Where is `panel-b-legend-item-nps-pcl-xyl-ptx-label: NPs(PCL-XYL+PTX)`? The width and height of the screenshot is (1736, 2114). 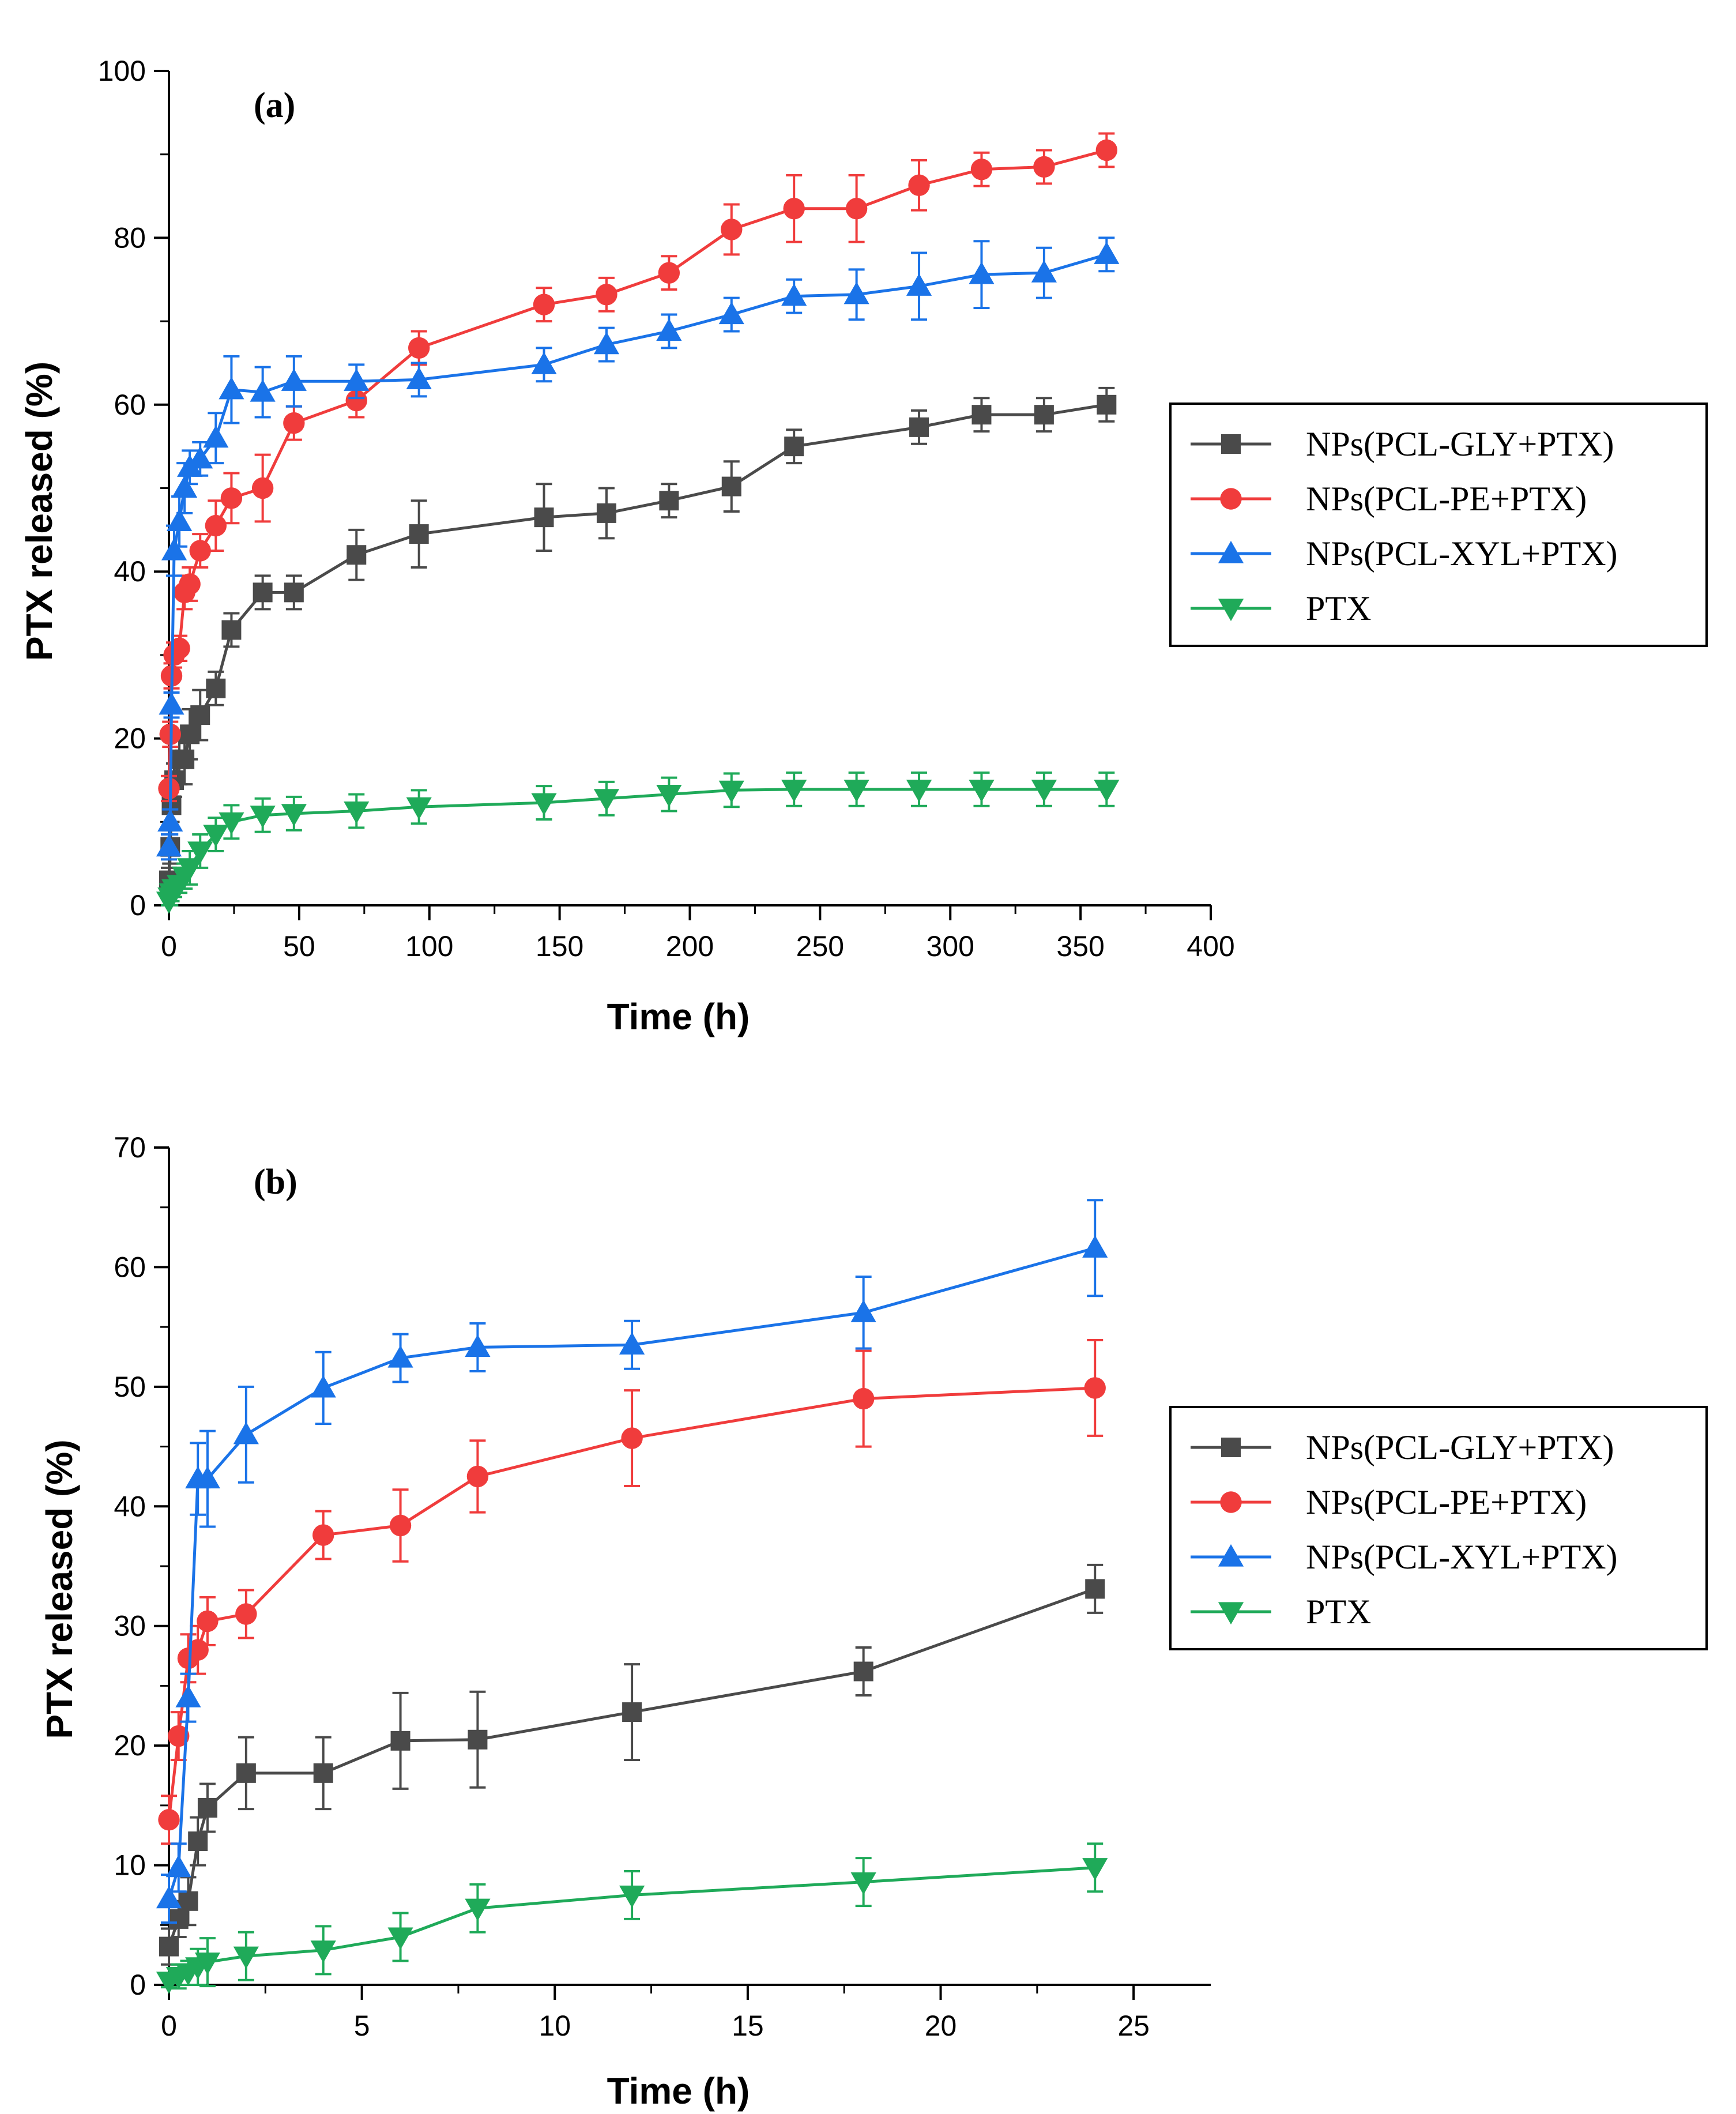 panel-b-legend-item-nps-pcl-xyl-ptx-label: NPs(PCL-XYL+PTX) is located at coordinates (1462, 1557).